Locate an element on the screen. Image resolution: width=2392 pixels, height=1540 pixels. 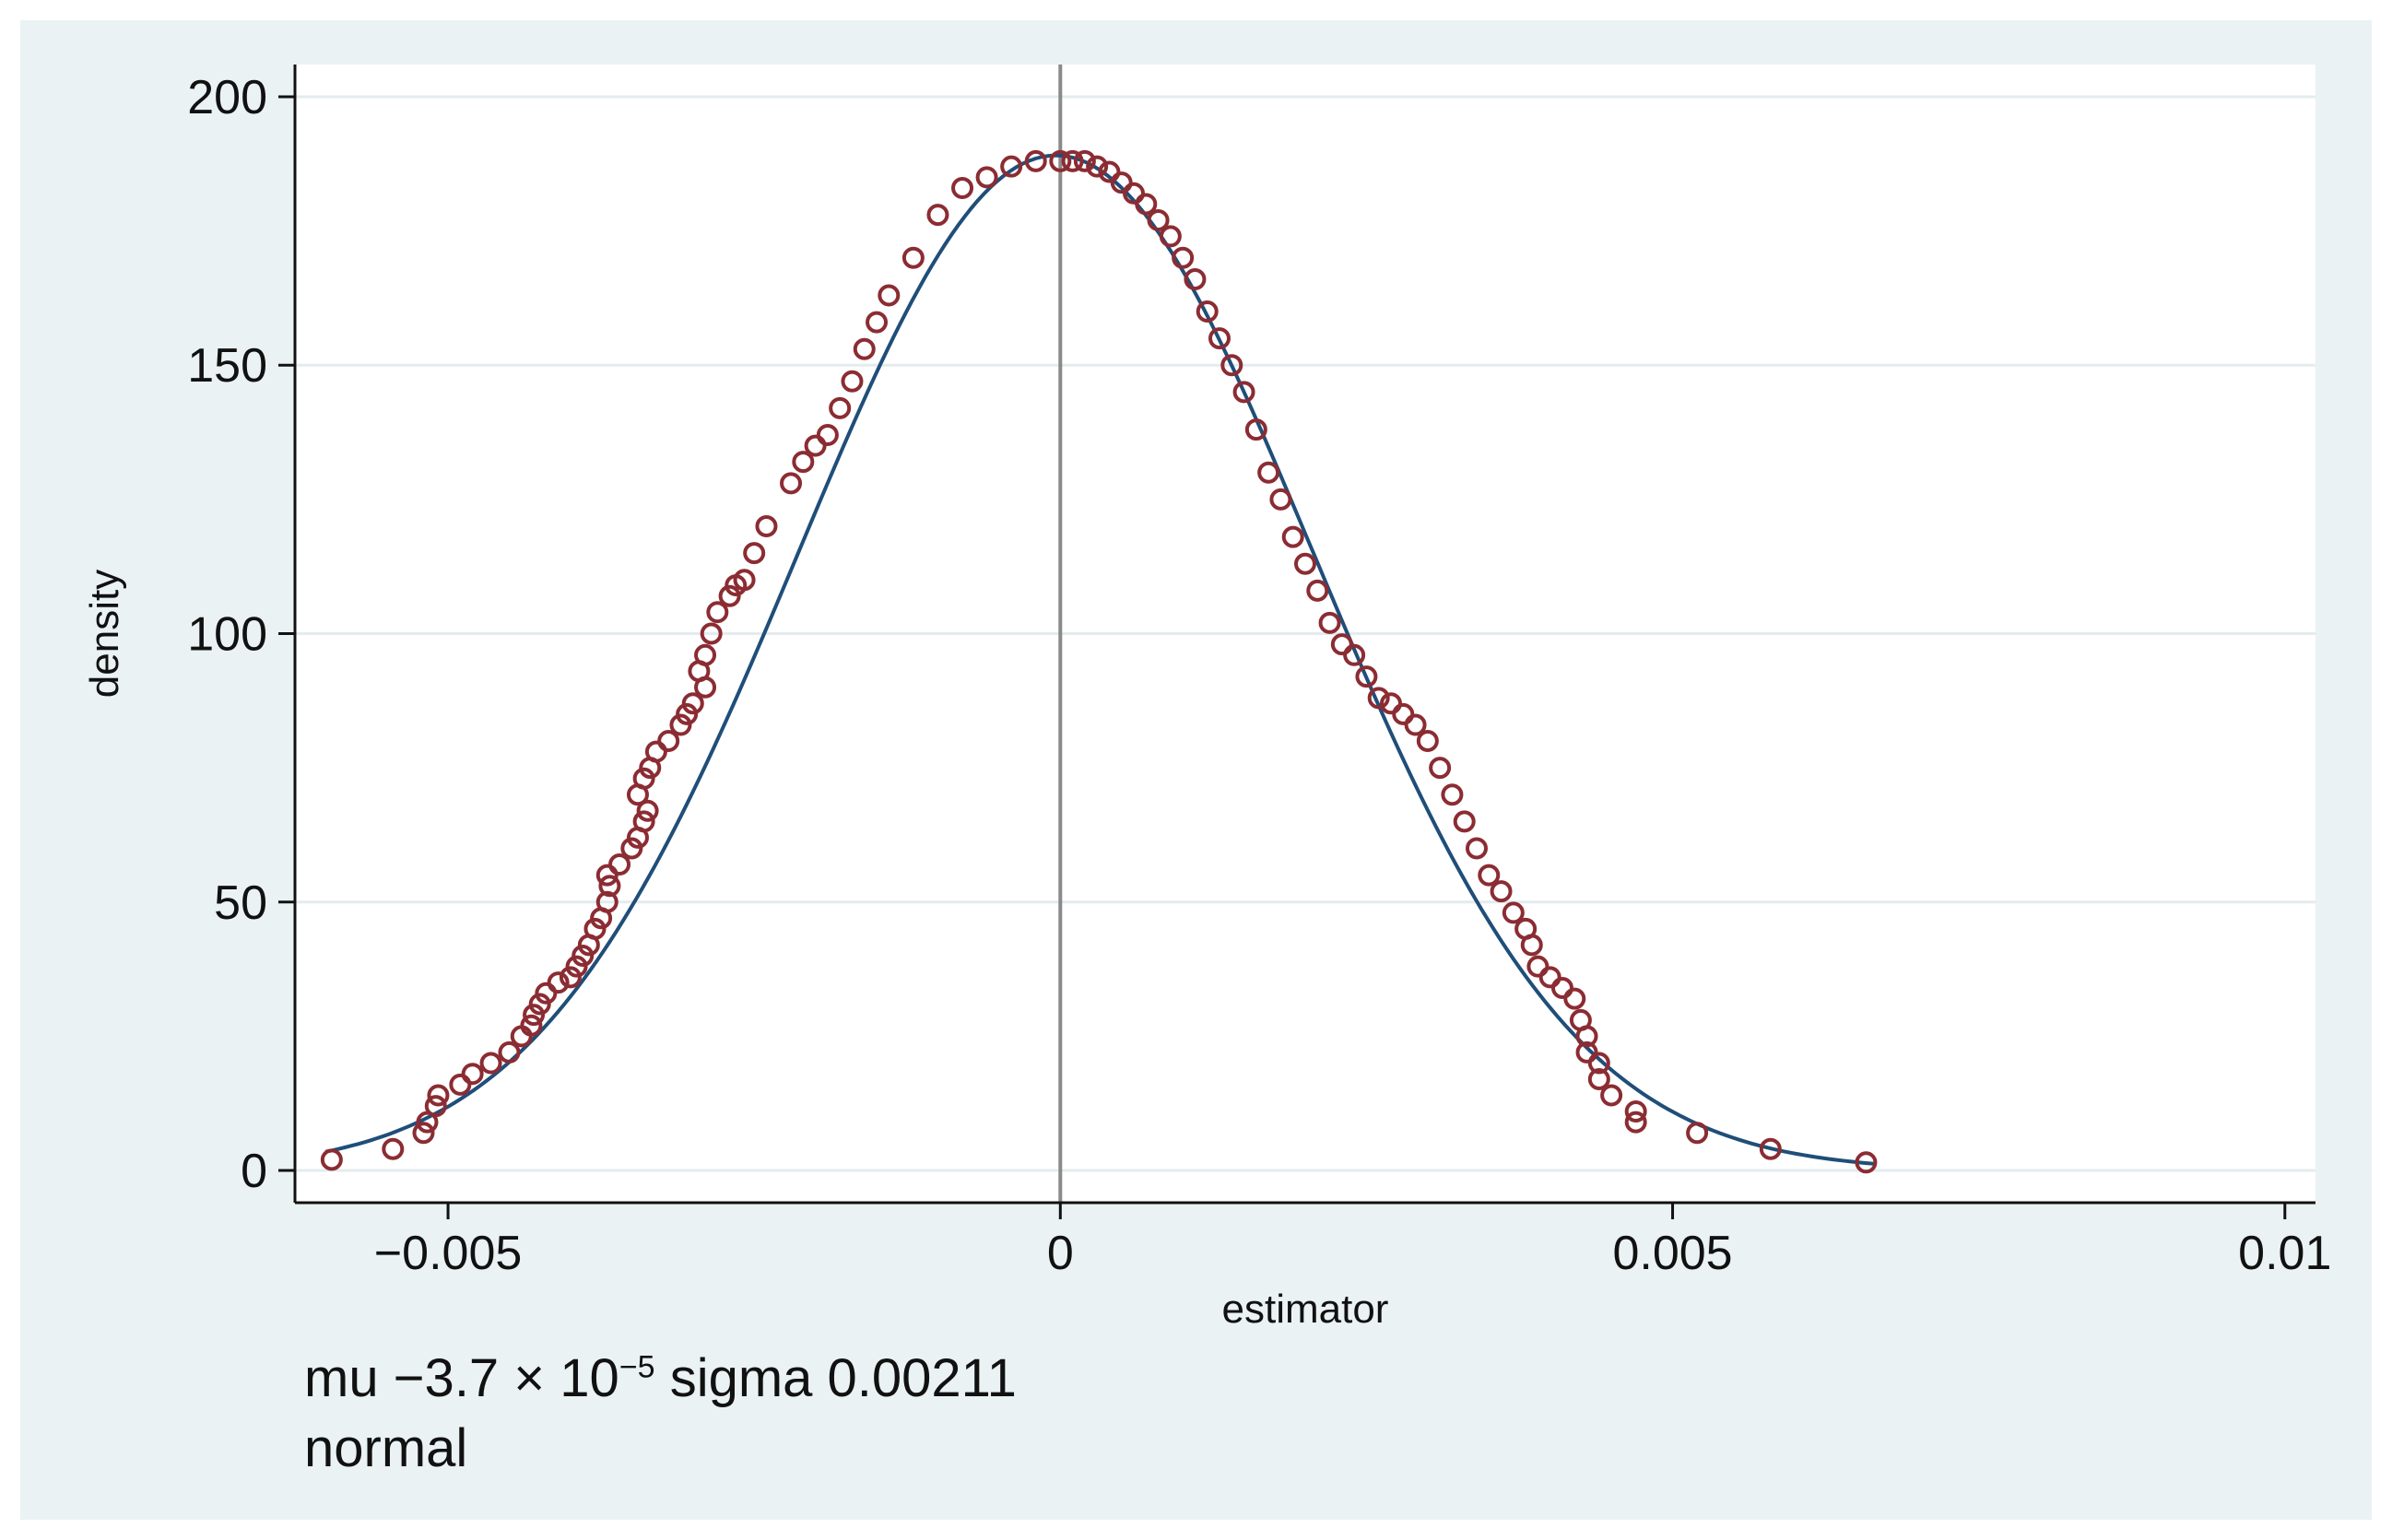
y-tick-label: 100 is located at coordinates (227, 635).